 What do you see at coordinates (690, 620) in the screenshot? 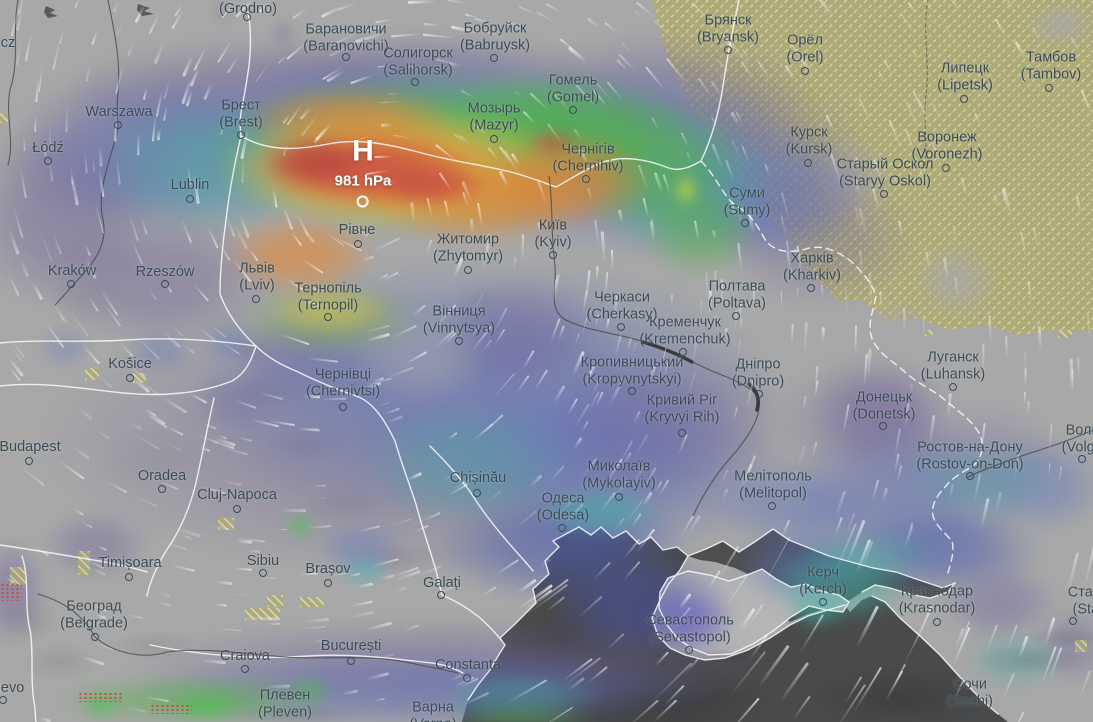
I see `city-name: Севастополь` at bounding box center [690, 620].